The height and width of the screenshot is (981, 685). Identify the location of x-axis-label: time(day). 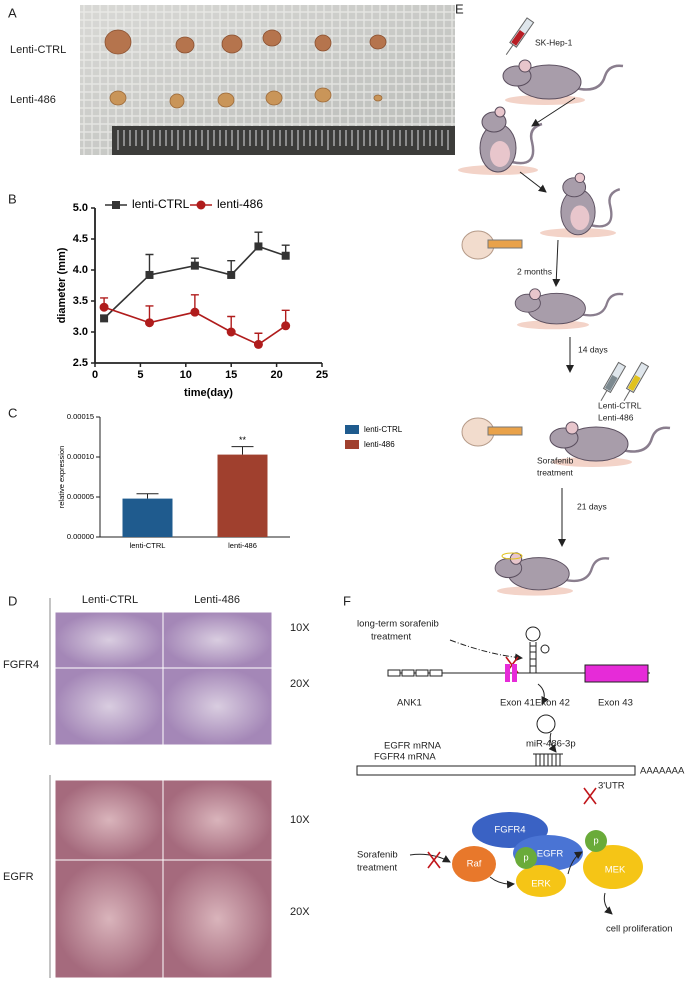
(208, 393).